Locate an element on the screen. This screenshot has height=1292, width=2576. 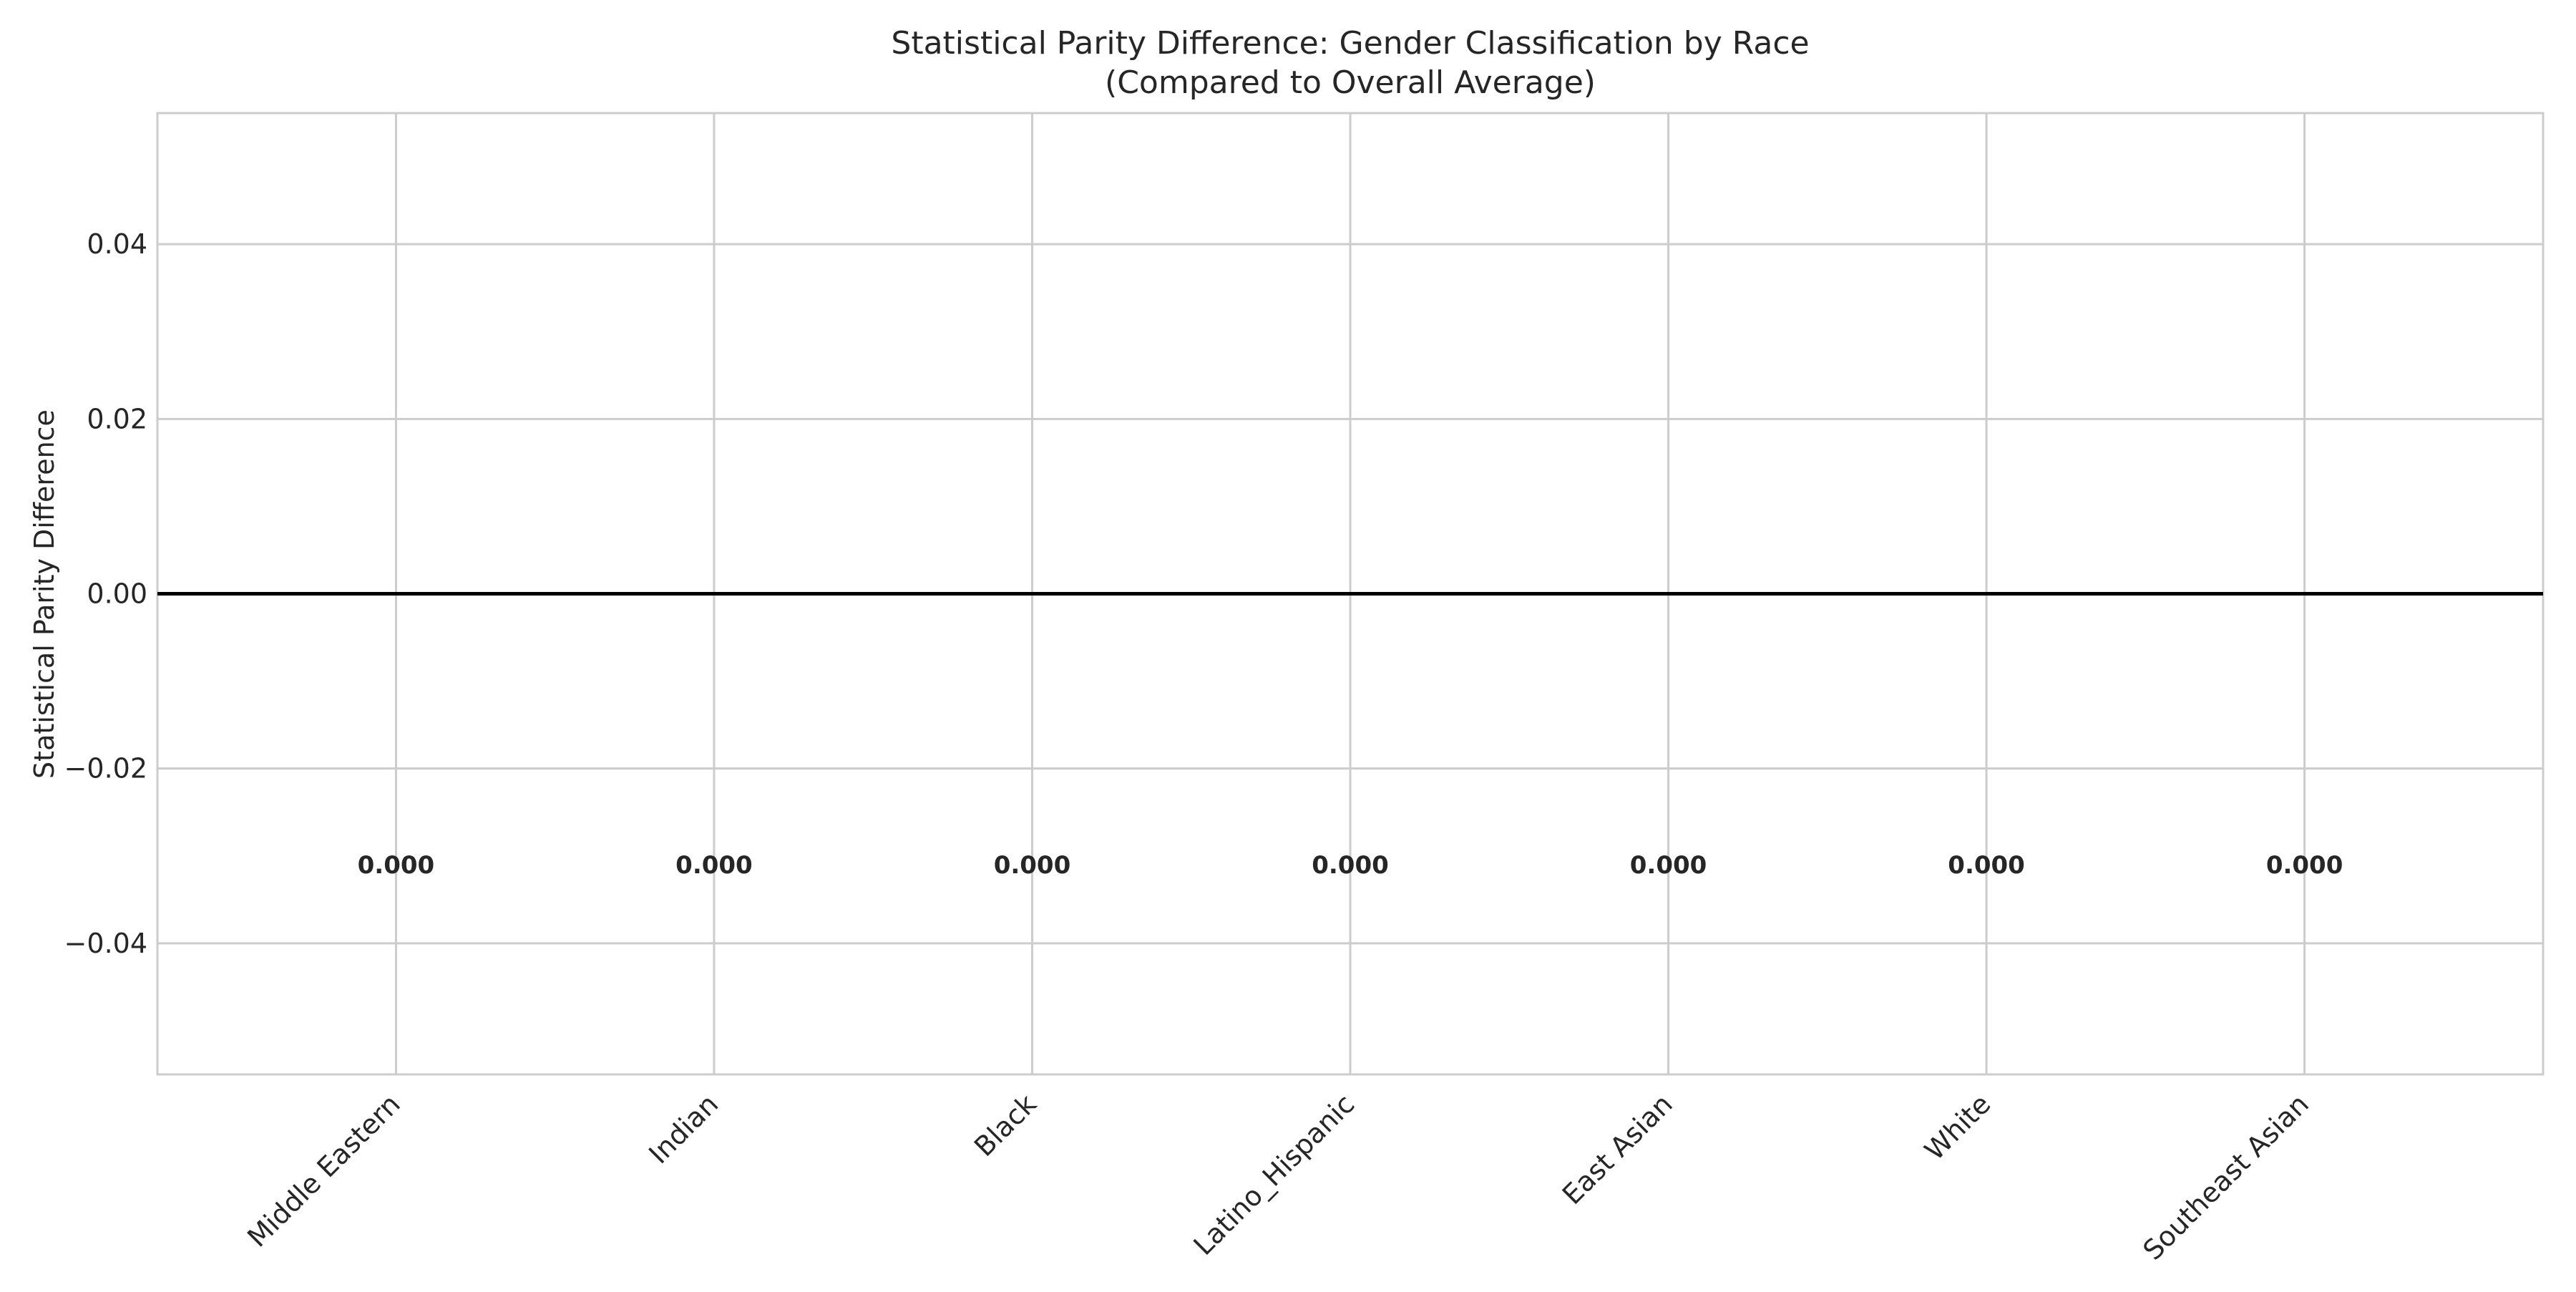
y-tick-label: 0.04 is located at coordinates (117, 244).